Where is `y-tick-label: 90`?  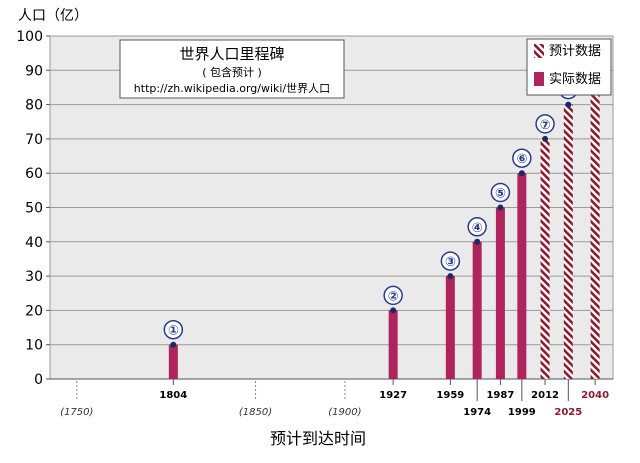 y-tick-label: 90 is located at coordinates (34, 71).